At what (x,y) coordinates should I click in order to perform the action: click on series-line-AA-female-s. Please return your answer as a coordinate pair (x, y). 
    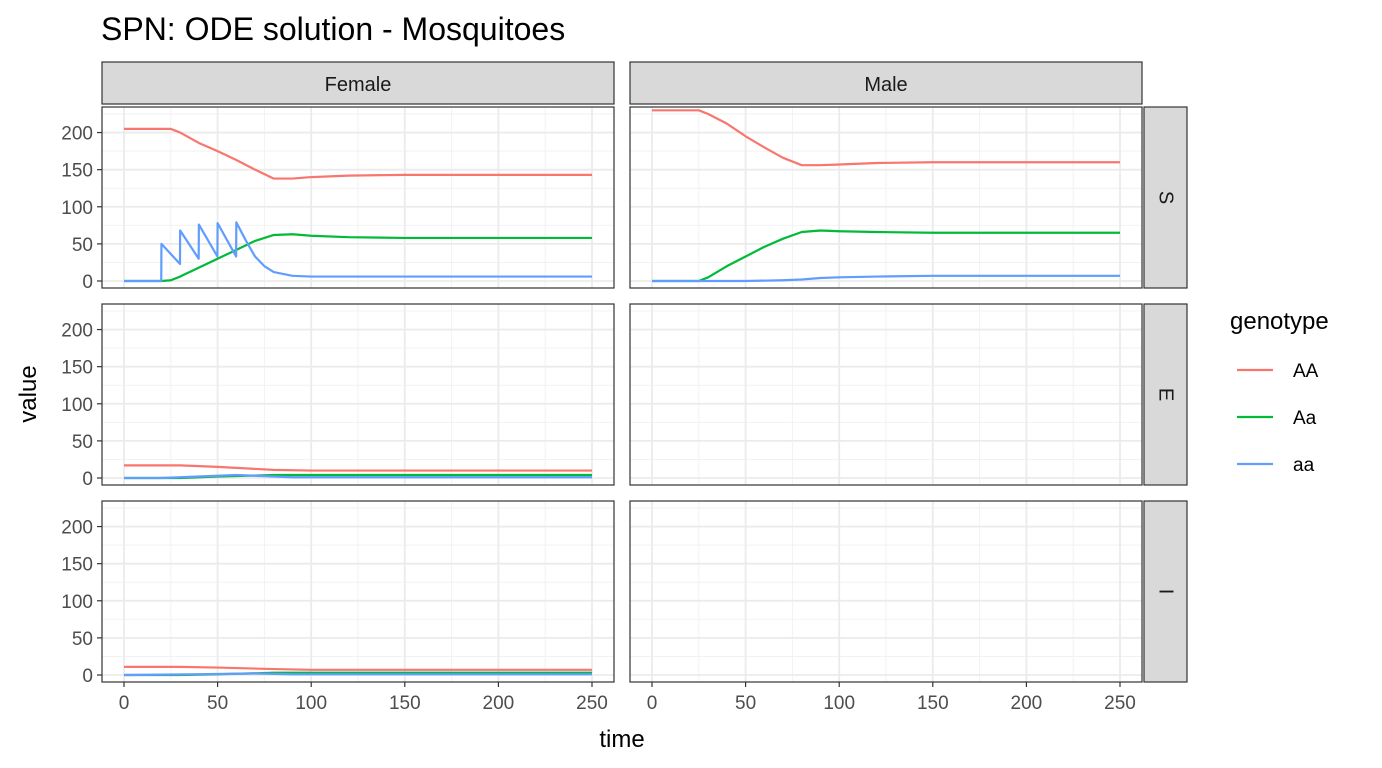
    Looking at the image, I should click on (358, 153).